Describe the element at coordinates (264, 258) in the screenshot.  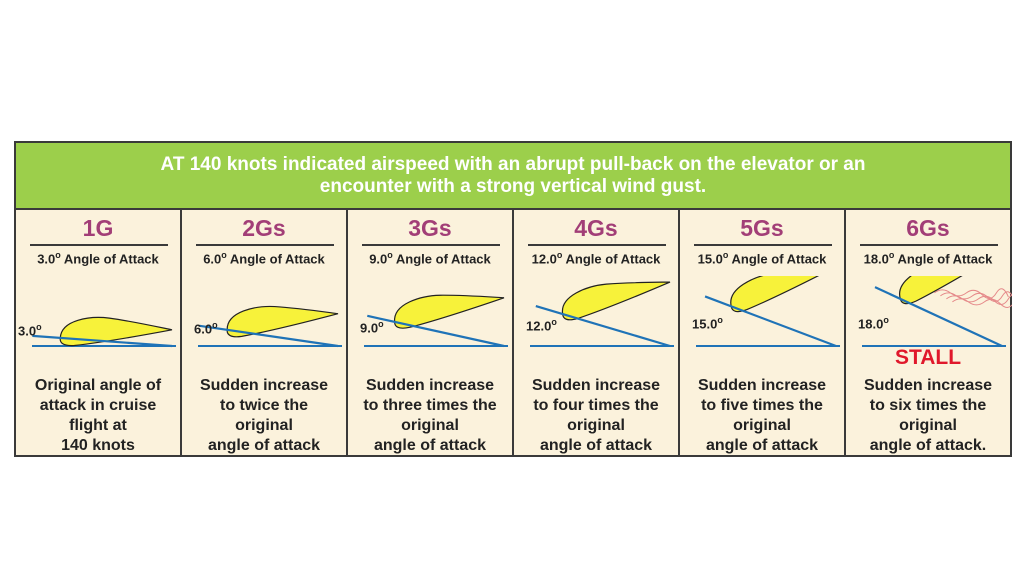
I see `angle-of-attack-caption: 6.0o Angle of Attack` at that location.